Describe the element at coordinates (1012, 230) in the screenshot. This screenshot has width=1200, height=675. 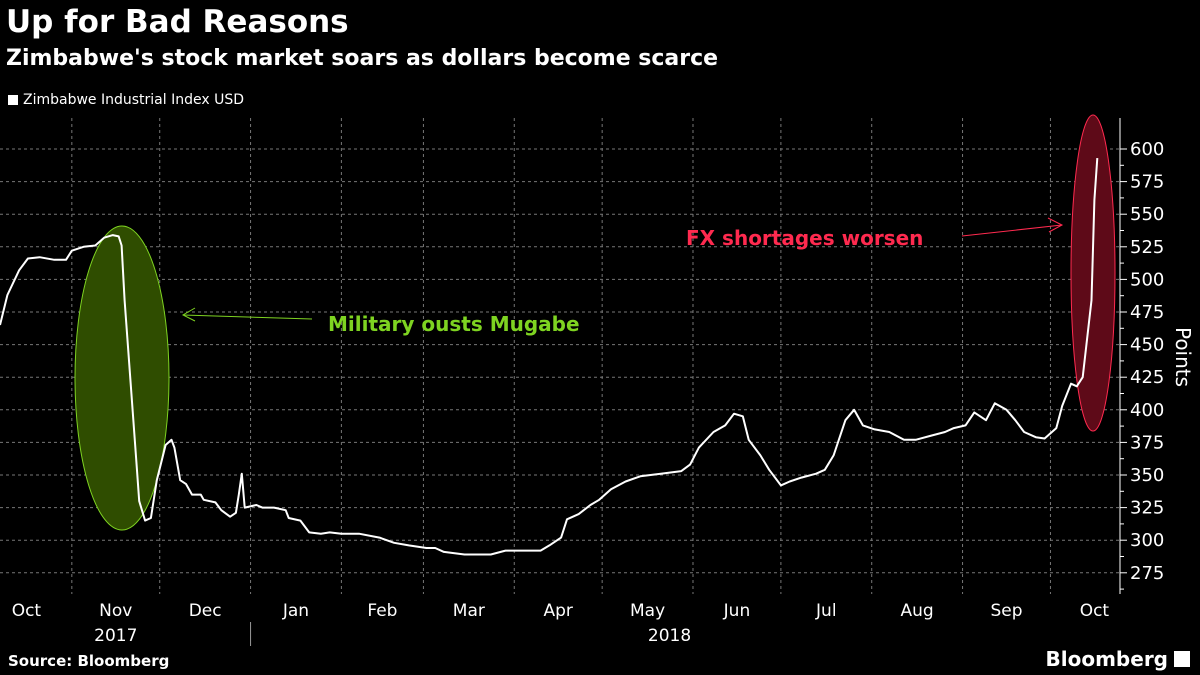
I see `annotation-arrow-fx` at that location.